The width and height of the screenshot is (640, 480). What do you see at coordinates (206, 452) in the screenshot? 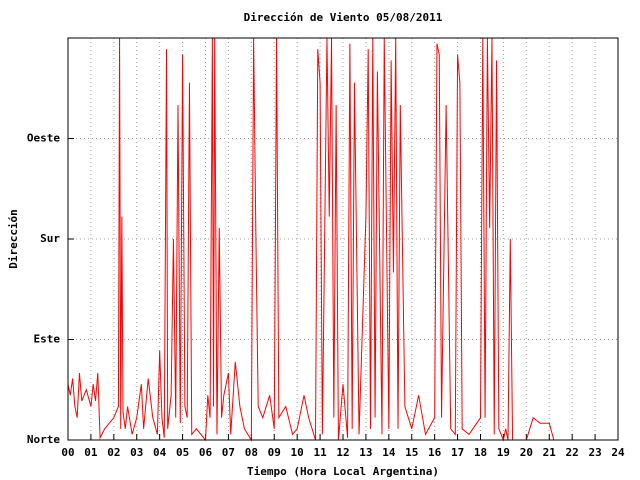
I see `x-tick-label: 06` at bounding box center [206, 452].